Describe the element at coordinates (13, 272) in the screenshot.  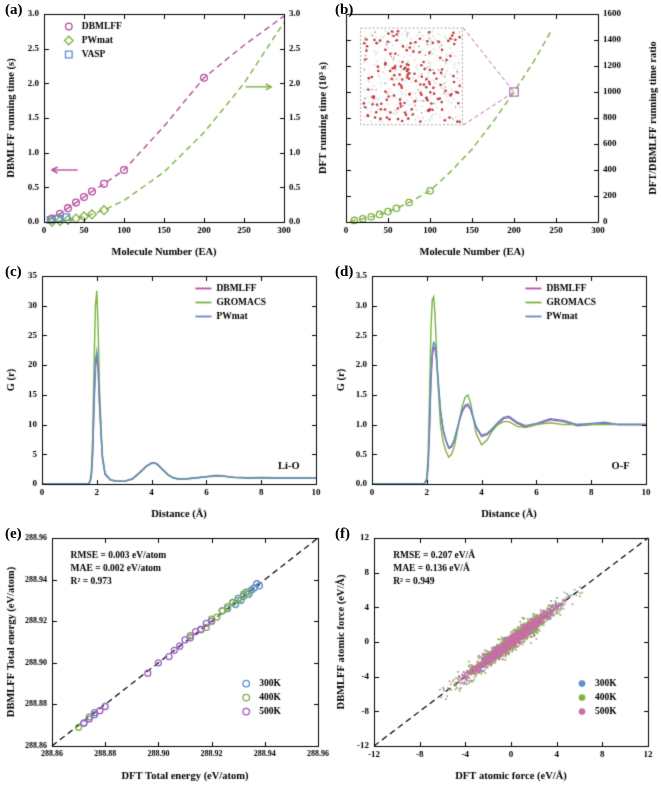
I see `panel-c-label: (c)` at that location.